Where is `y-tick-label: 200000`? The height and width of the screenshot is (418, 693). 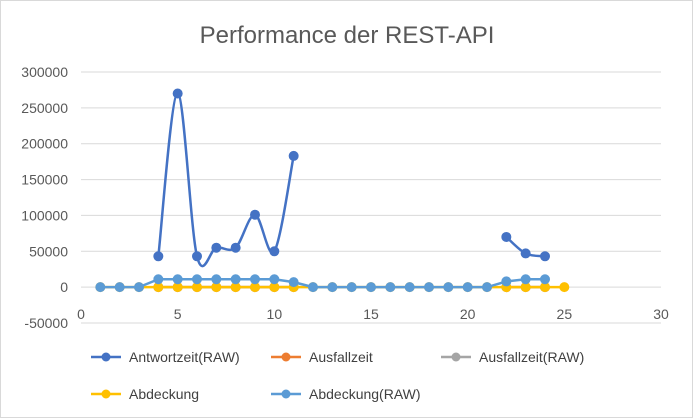 y-tick-label: 200000 is located at coordinates (44, 144).